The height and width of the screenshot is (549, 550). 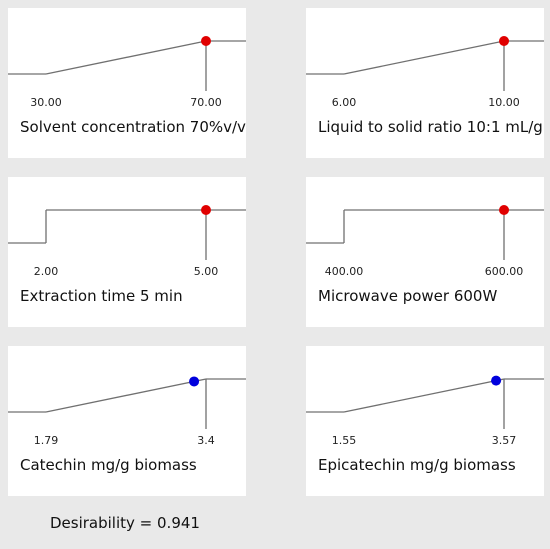 What do you see at coordinates (101, 296) in the screenshot?
I see `factor-caption: Extraction time 5 min` at bounding box center [101, 296].